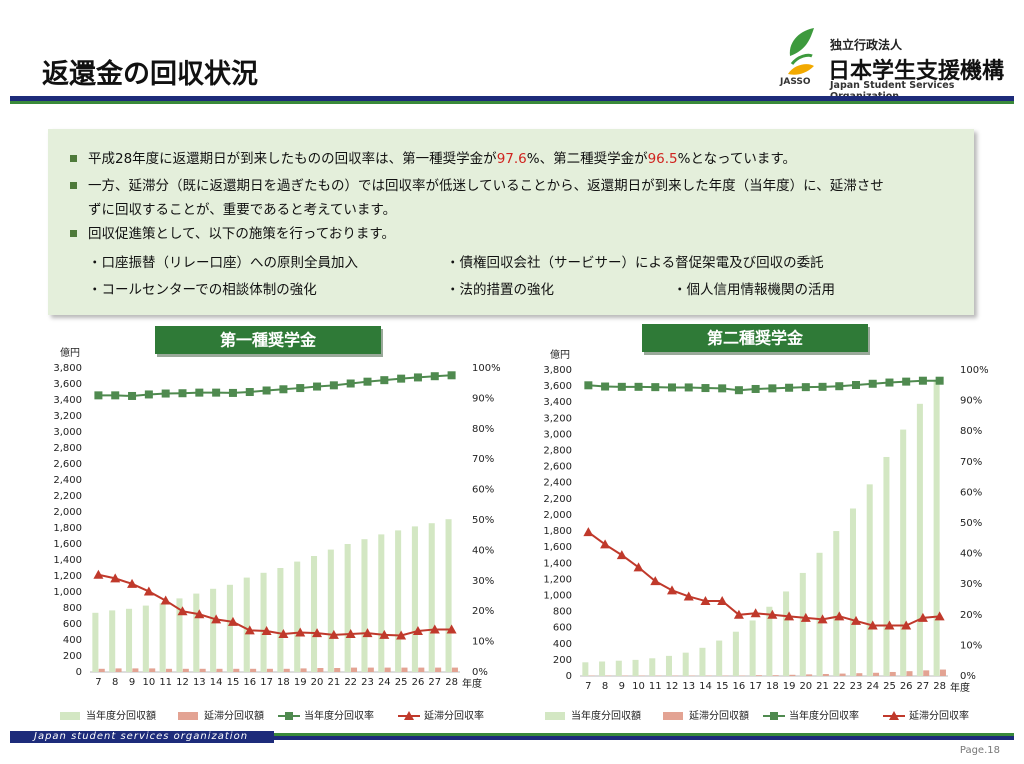 Image resolution: width=1024 pixels, height=764 pixels. What do you see at coordinates (266, 682) in the screenshot?
I see `x-tick-label: 17` at bounding box center [266, 682].